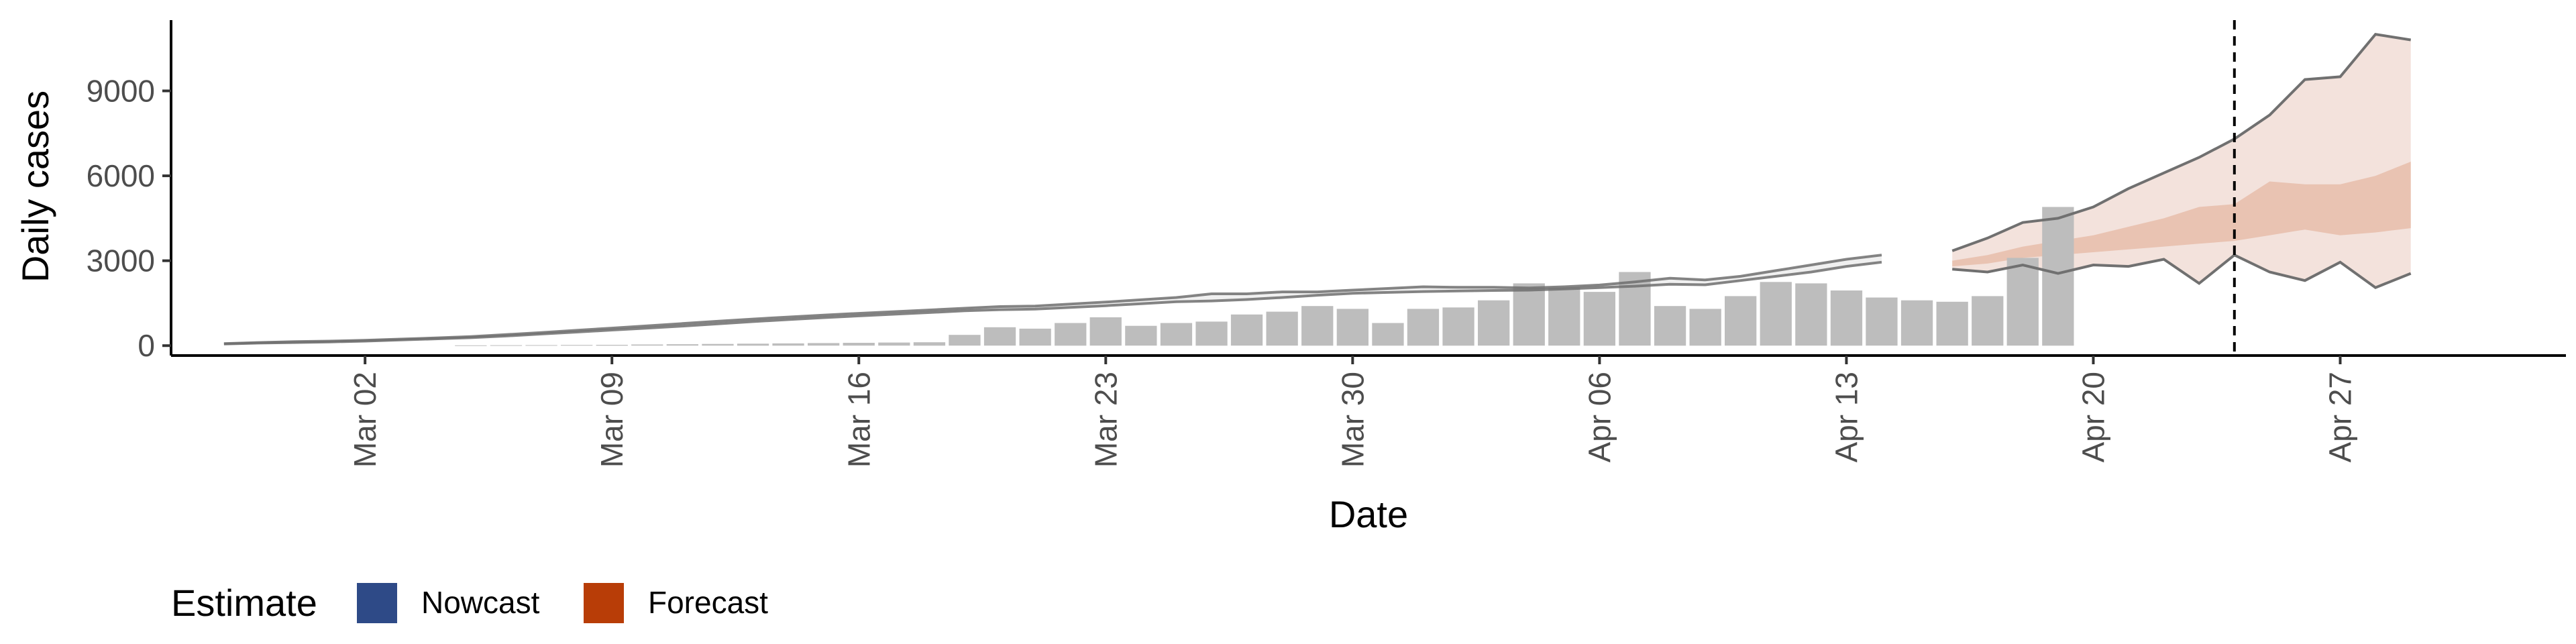  I want to click on legend: Estimate Nowcast Forecast, so click(469, 603).